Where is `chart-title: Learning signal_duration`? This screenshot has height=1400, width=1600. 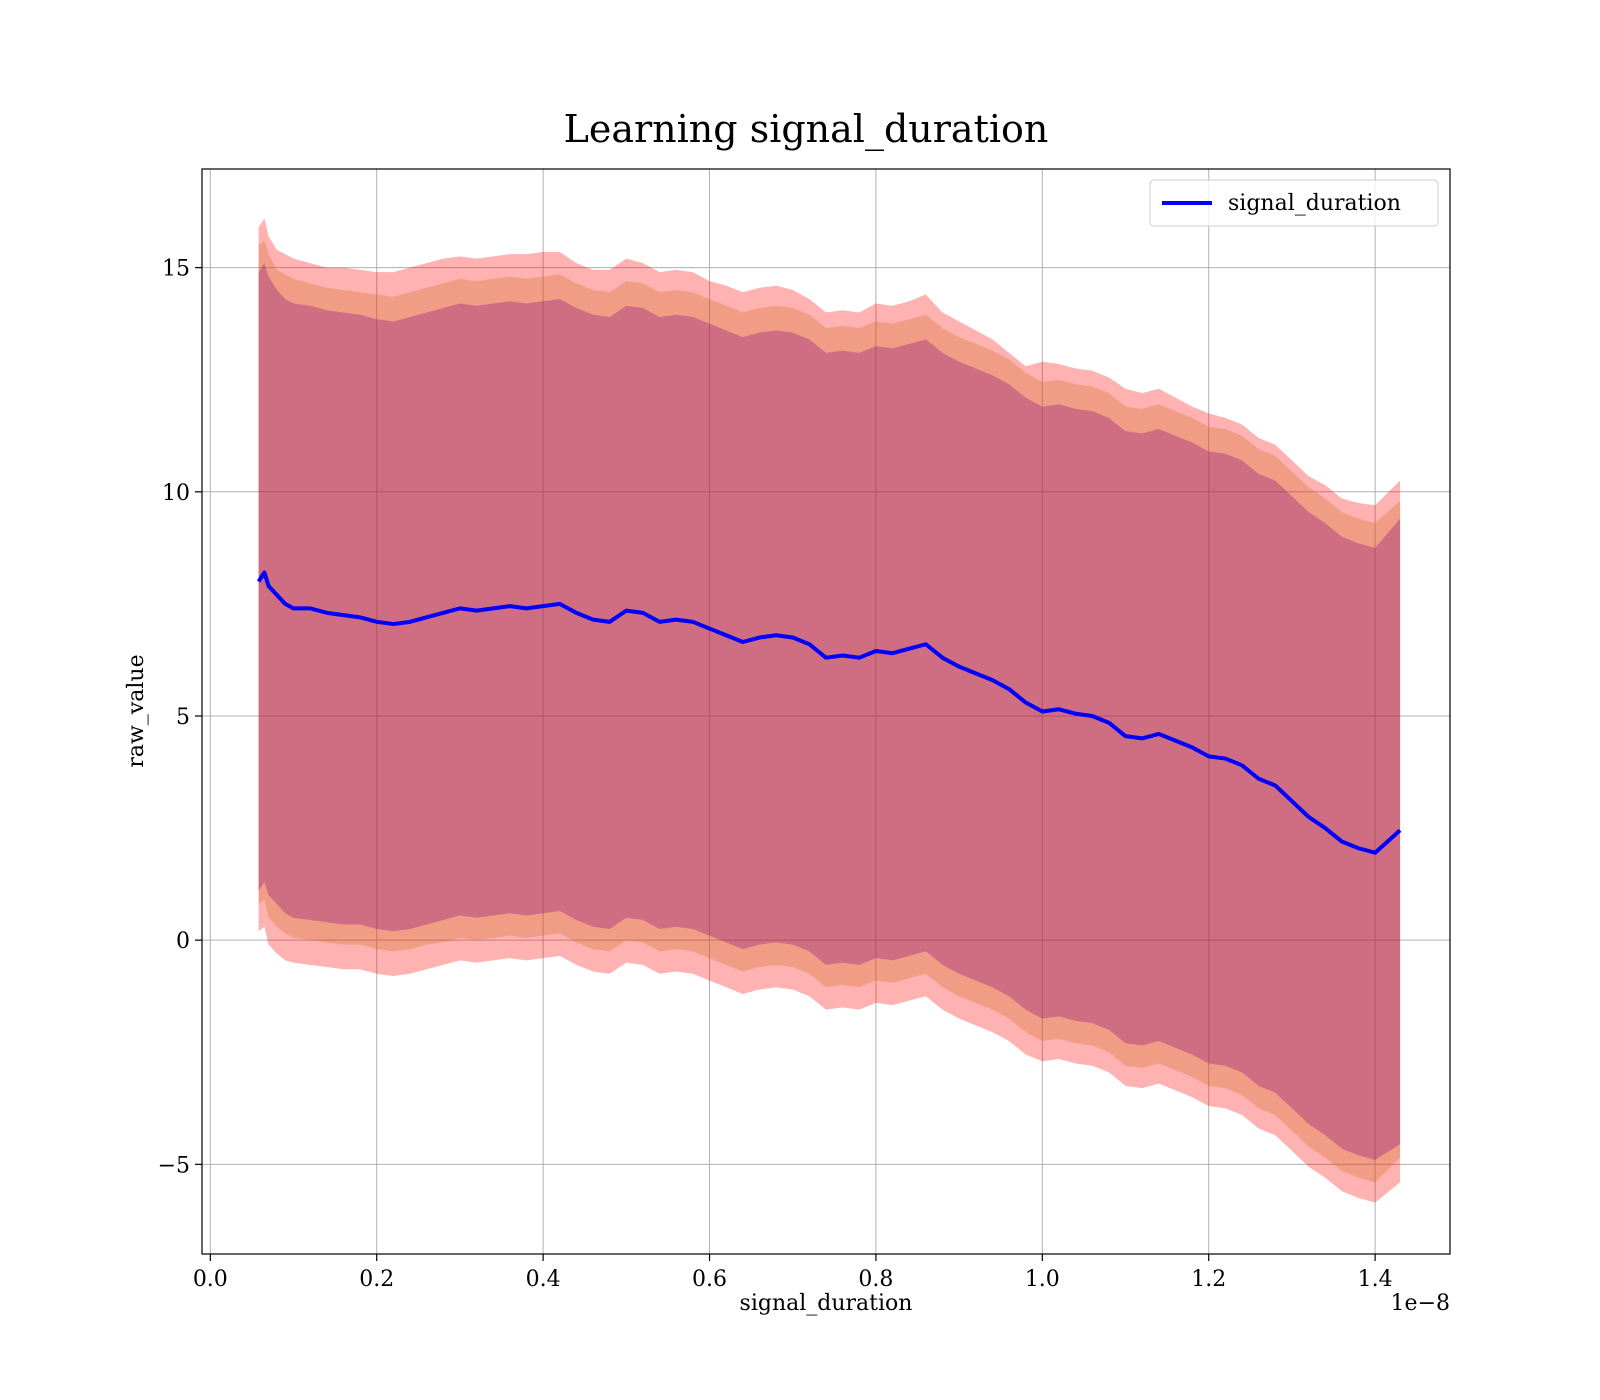 chart-title: Learning signal_duration is located at coordinates (806, 129).